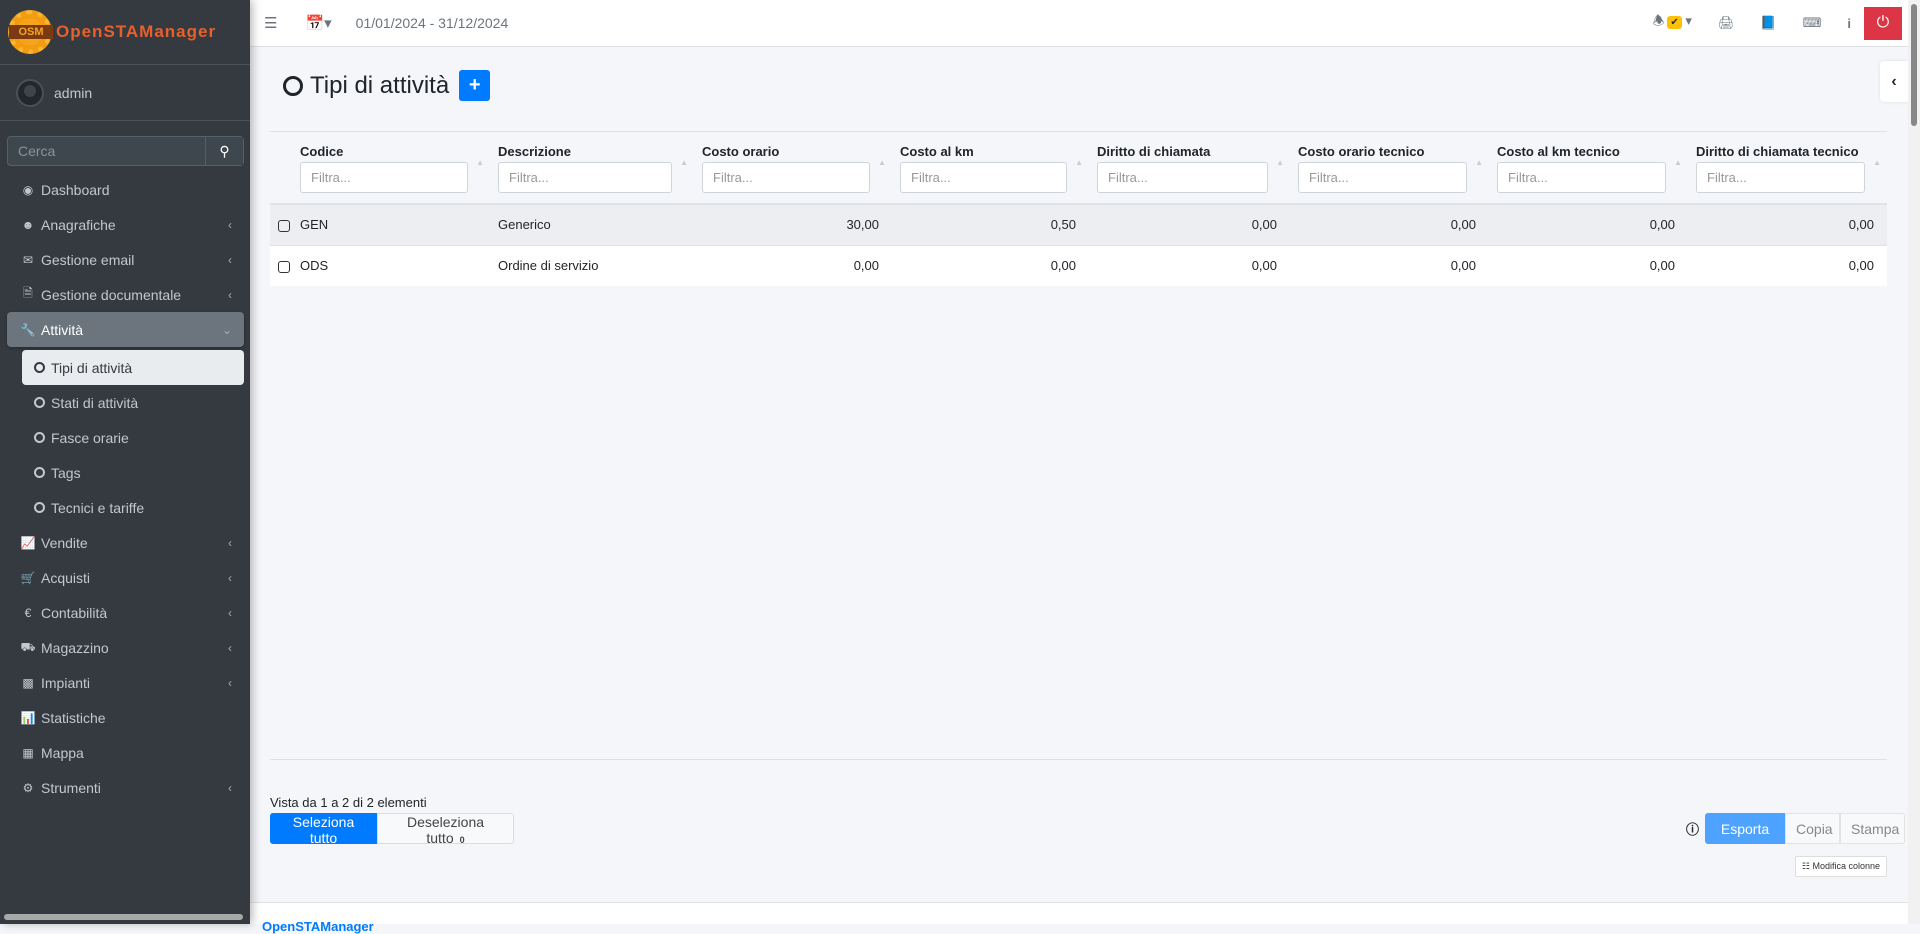  Describe the element at coordinates (125, 717) in the screenshot. I see `sidebar-item-statistiche: 📊 Statistiche` at that location.